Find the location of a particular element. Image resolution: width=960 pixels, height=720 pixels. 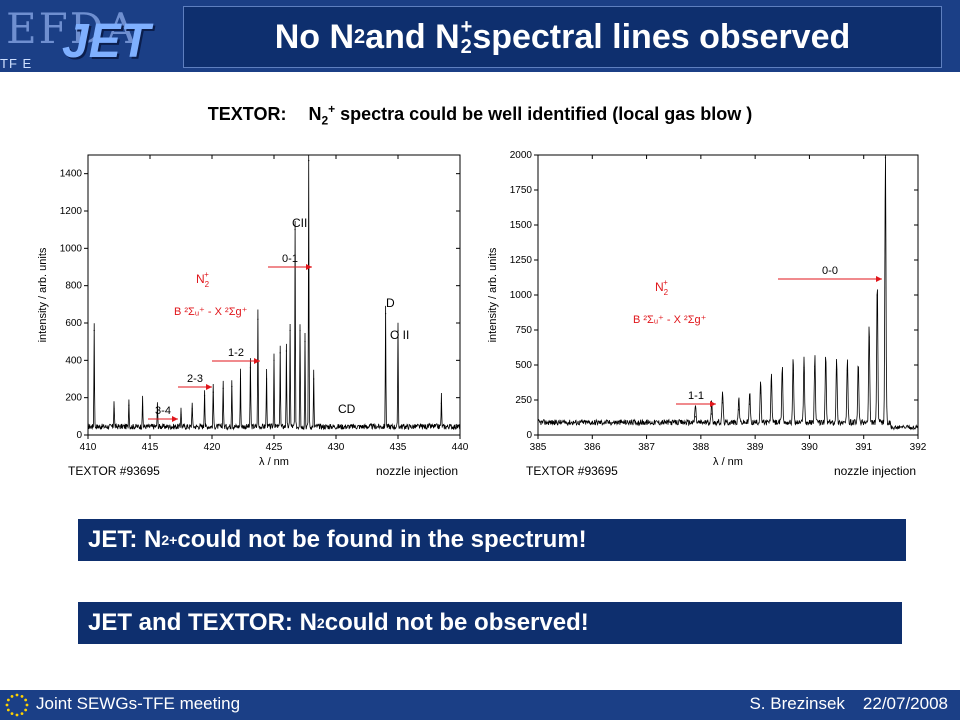

x-tick-label: 389 is located at coordinates (755, 447).